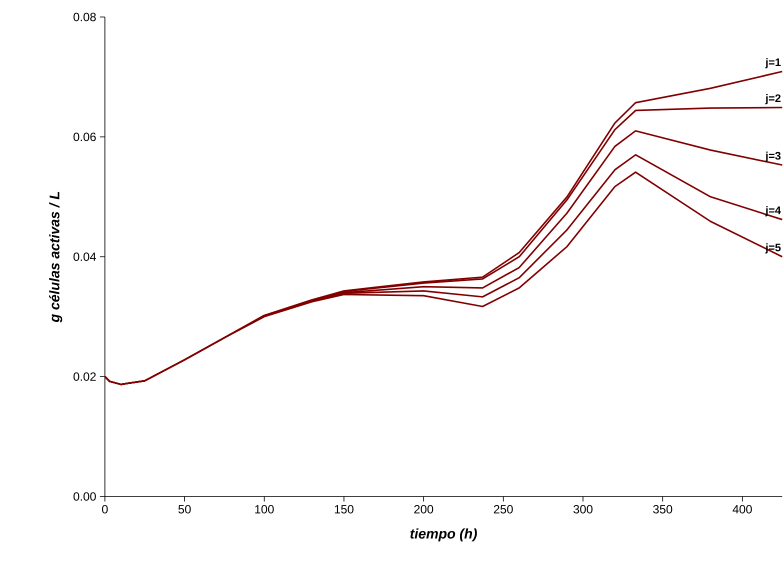 The image size is (783, 582). Describe the element at coordinates (55, 257) in the screenshot. I see `y-axis-title: g células activas / L` at that location.